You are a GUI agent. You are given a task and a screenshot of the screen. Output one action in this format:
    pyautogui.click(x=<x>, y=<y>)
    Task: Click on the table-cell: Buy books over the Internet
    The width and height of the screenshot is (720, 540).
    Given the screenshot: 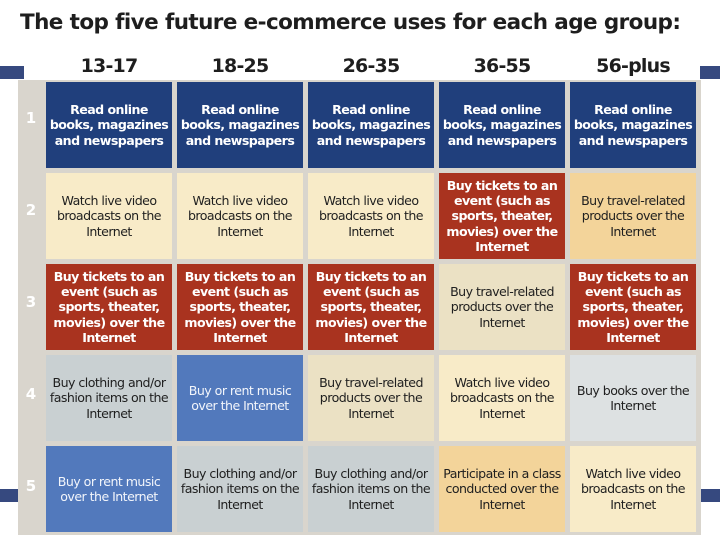 What is the action you would take?
    pyautogui.click(x=633, y=398)
    